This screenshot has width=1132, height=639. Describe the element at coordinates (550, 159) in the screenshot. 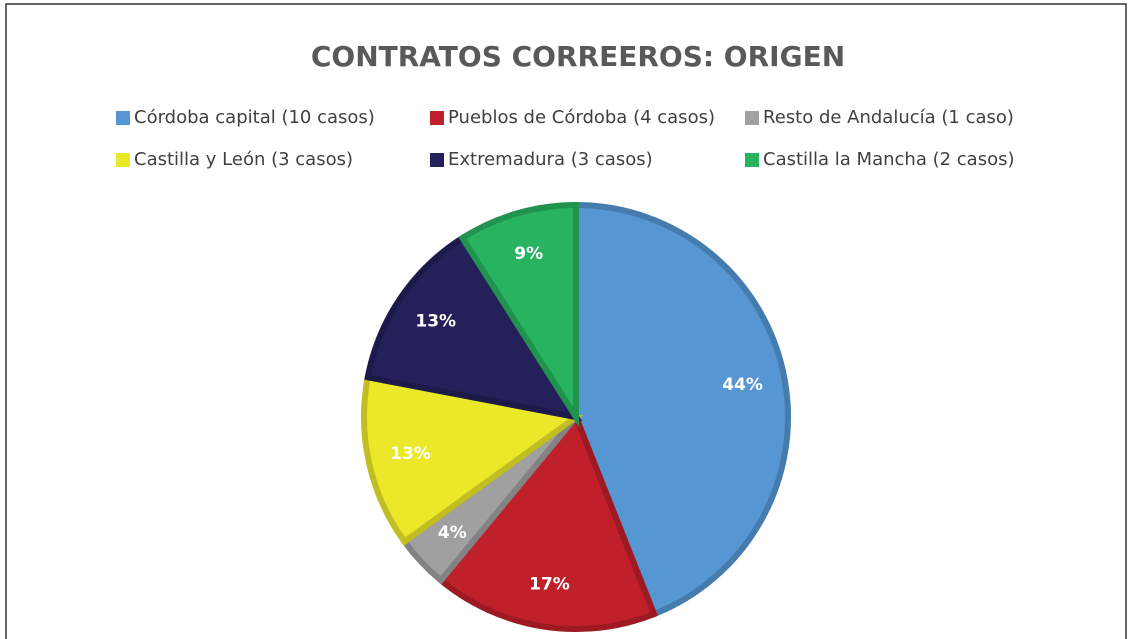

I see `legend-label: Extremadura (3 casos)` at that location.